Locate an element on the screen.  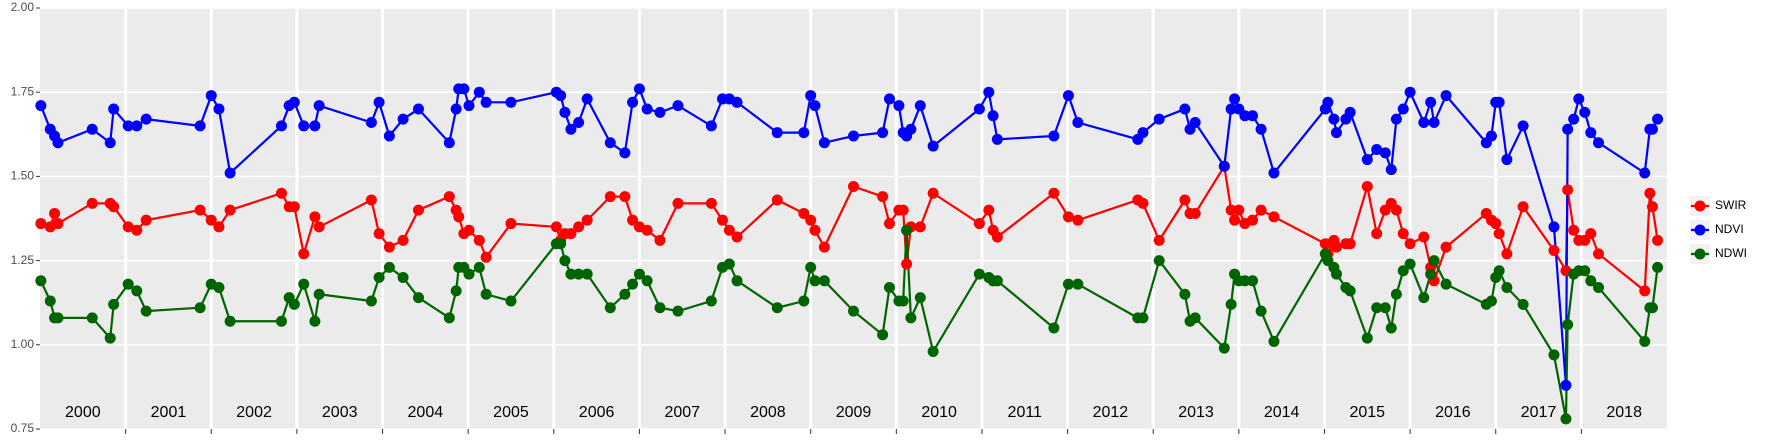
year-label: 2018 is located at coordinates (1624, 412).